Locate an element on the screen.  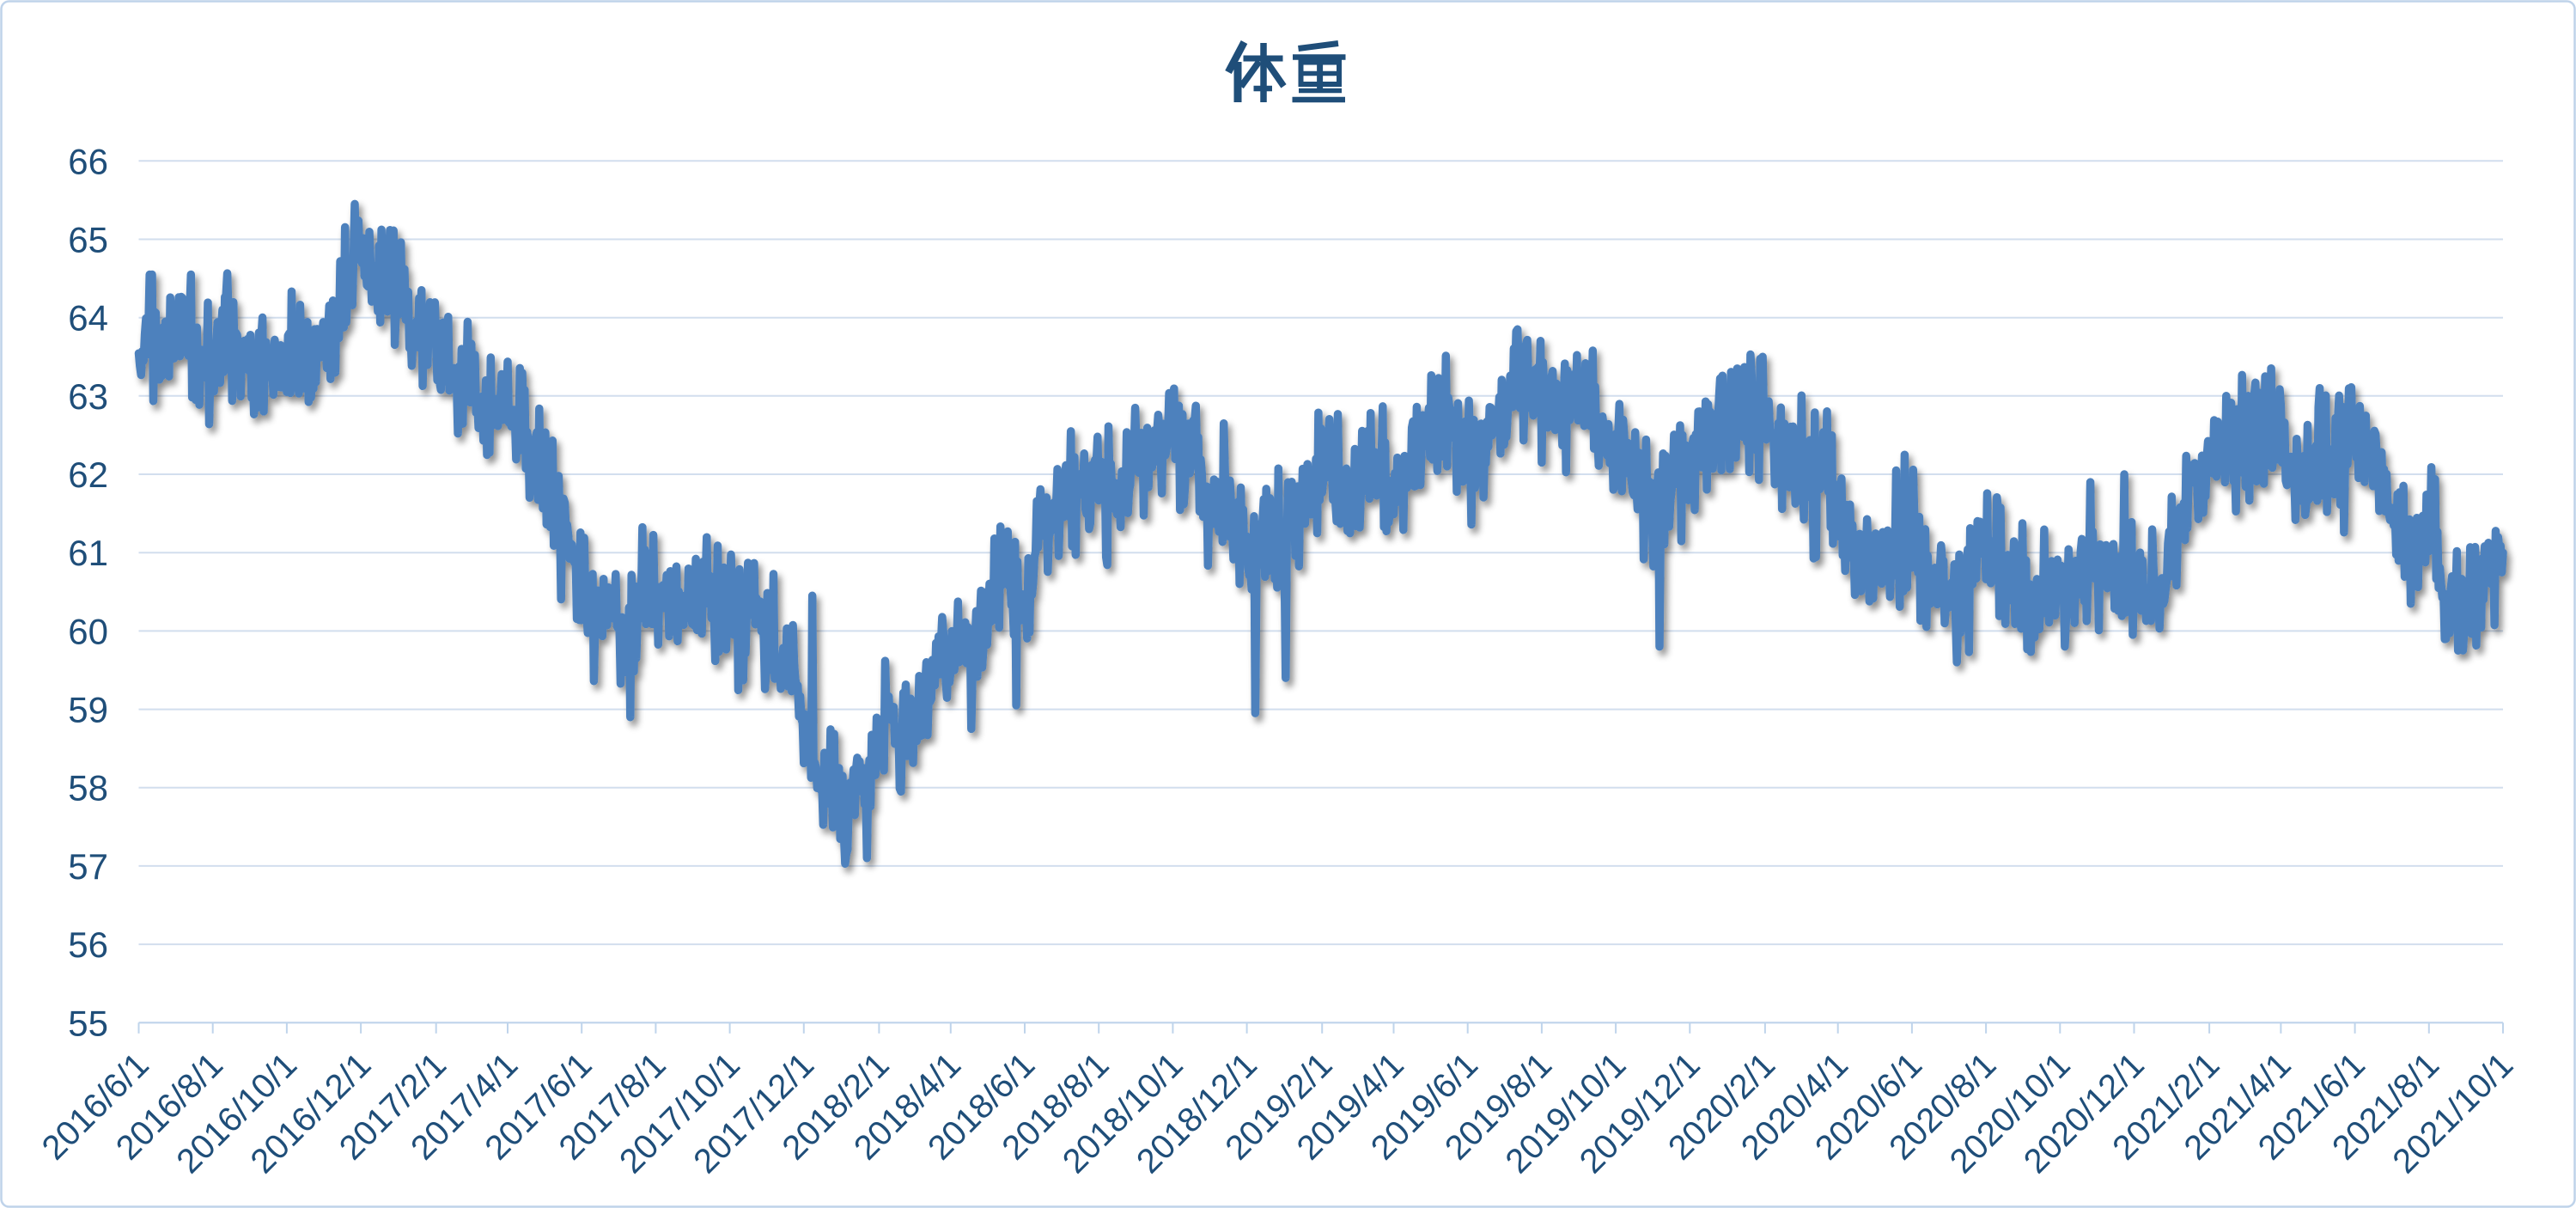
svg-text: 57 is located at coordinates (88, 866).